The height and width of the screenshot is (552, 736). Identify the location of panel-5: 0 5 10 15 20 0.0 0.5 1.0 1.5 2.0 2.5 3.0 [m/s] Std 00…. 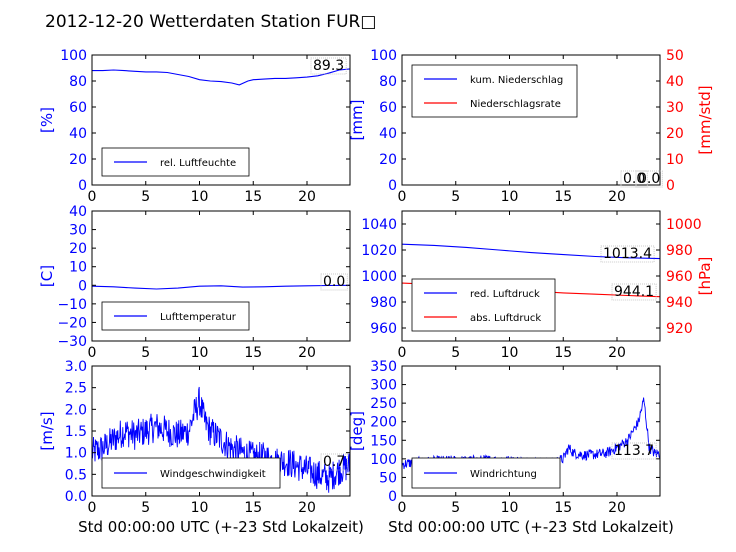
(201, 447).